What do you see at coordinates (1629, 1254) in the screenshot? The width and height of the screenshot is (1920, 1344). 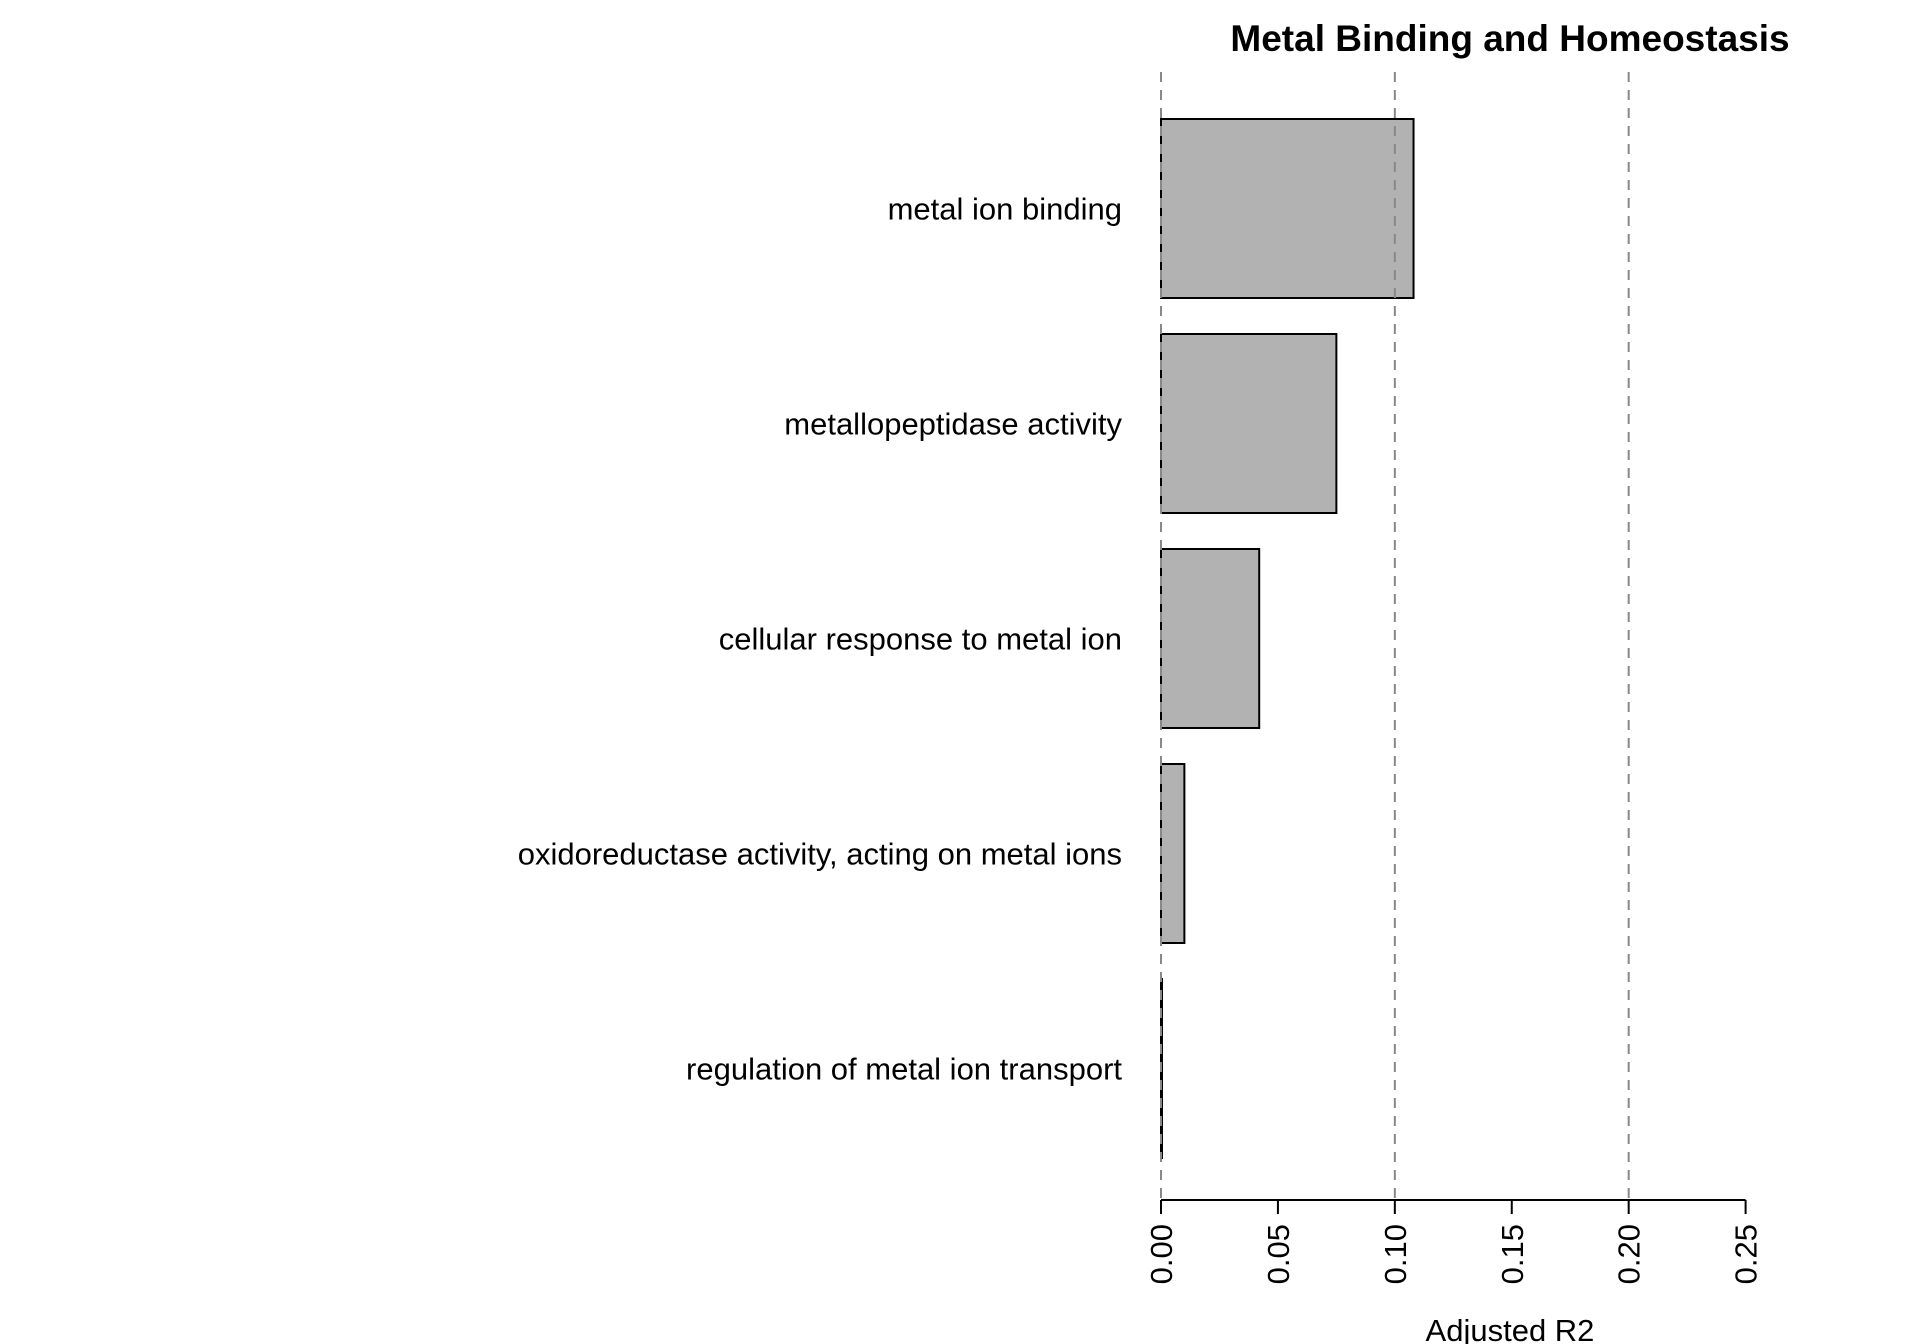 I see `x-tick-label: 0.20` at bounding box center [1629, 1254].